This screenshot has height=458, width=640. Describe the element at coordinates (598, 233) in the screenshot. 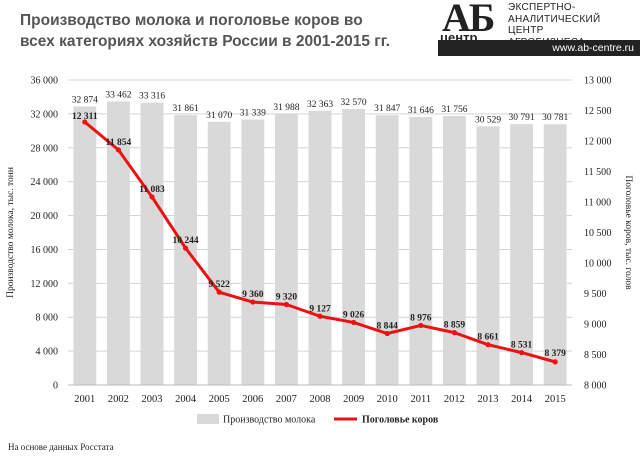

I see `y-right-tick-label: 10 500` at that location.